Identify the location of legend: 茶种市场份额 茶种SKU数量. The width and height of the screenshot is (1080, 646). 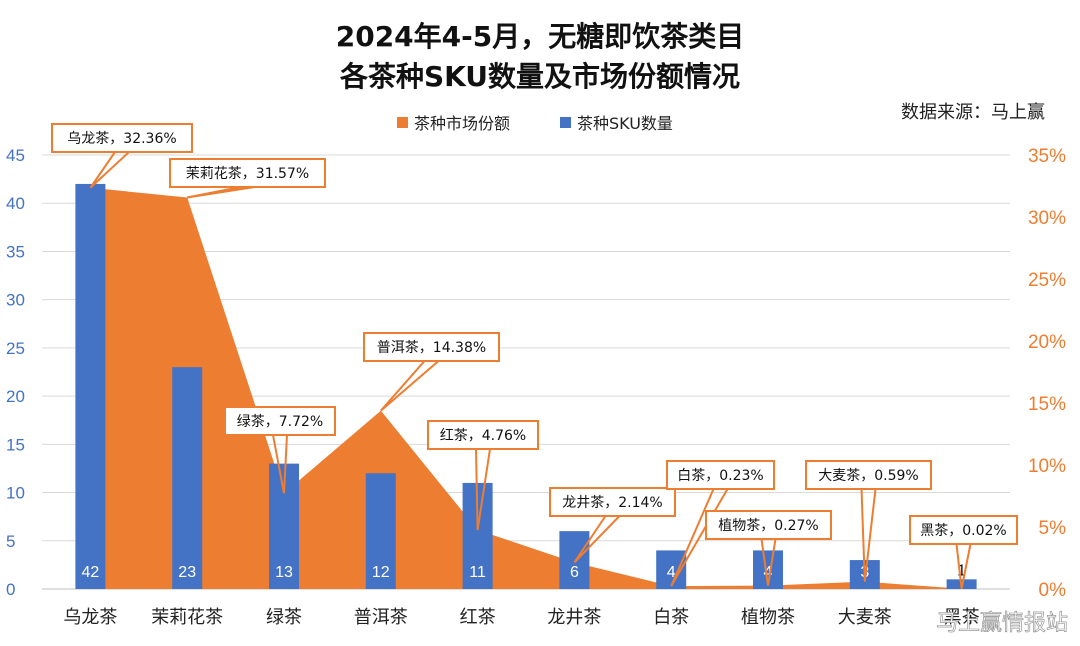
(535, 123).